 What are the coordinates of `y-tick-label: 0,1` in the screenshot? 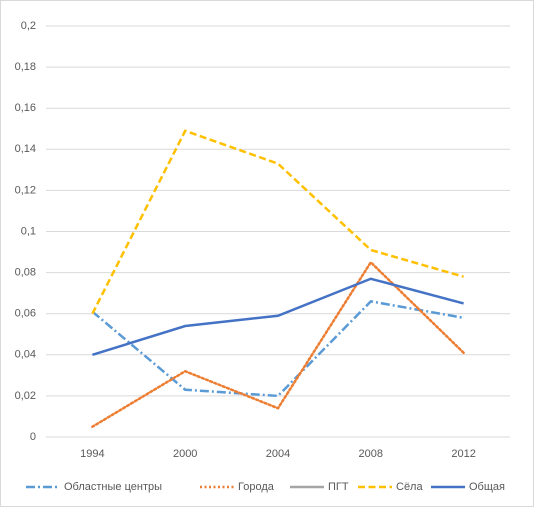 It's located at (28, 231).